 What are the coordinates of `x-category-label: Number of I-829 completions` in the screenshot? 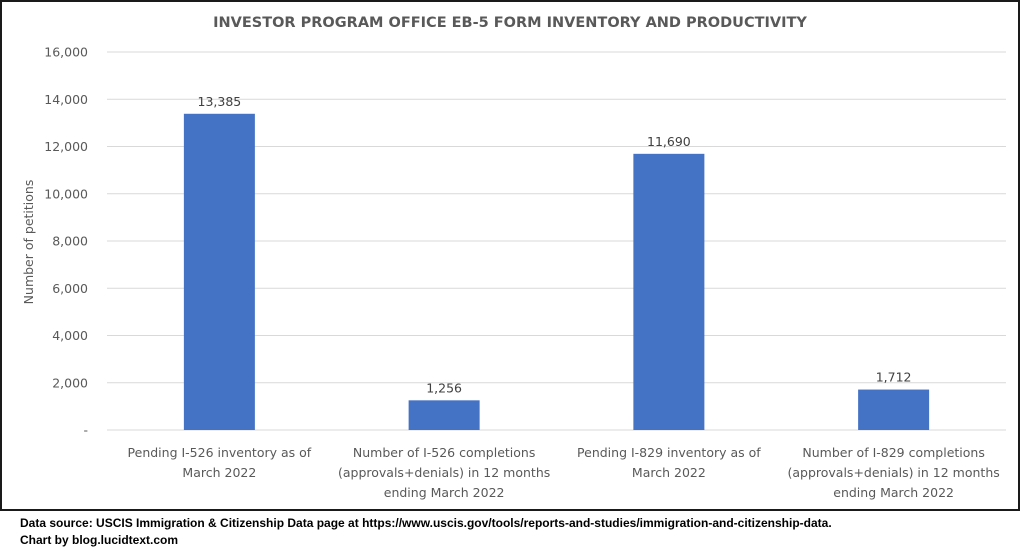 It's located at (893, 452).